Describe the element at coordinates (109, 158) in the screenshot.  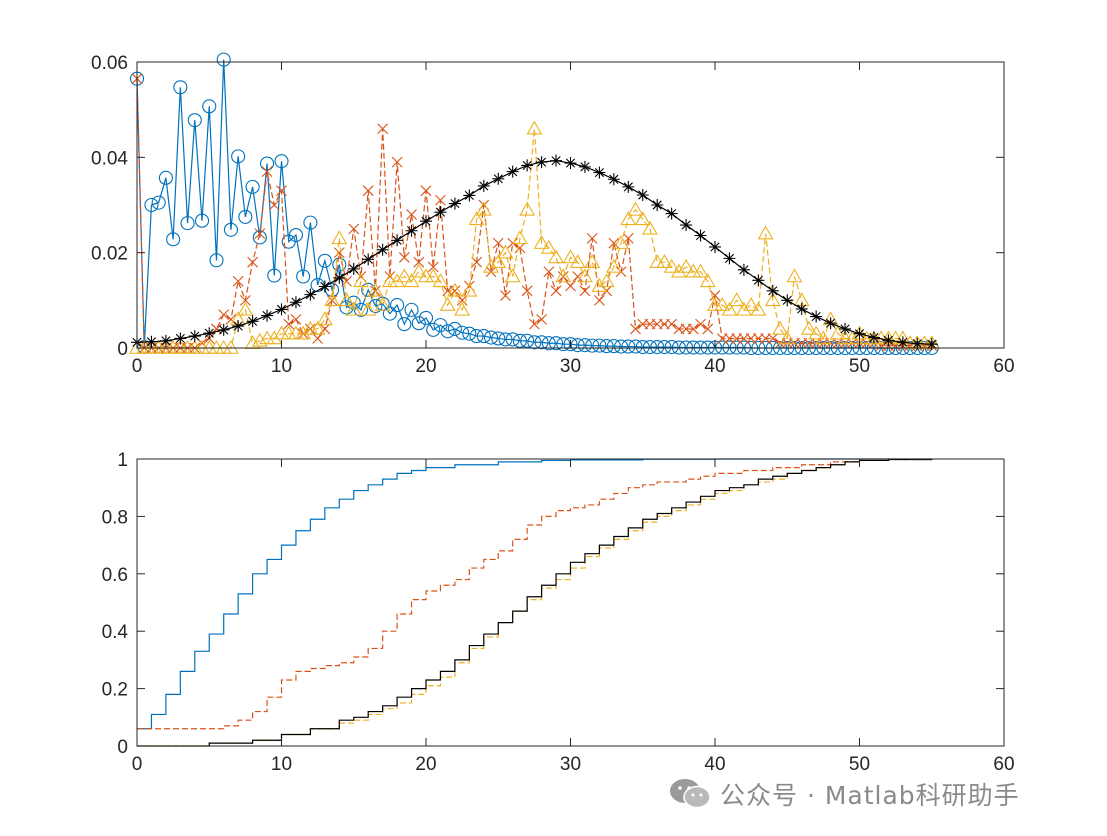
I see `y-tick-label: 0.04` at that location.